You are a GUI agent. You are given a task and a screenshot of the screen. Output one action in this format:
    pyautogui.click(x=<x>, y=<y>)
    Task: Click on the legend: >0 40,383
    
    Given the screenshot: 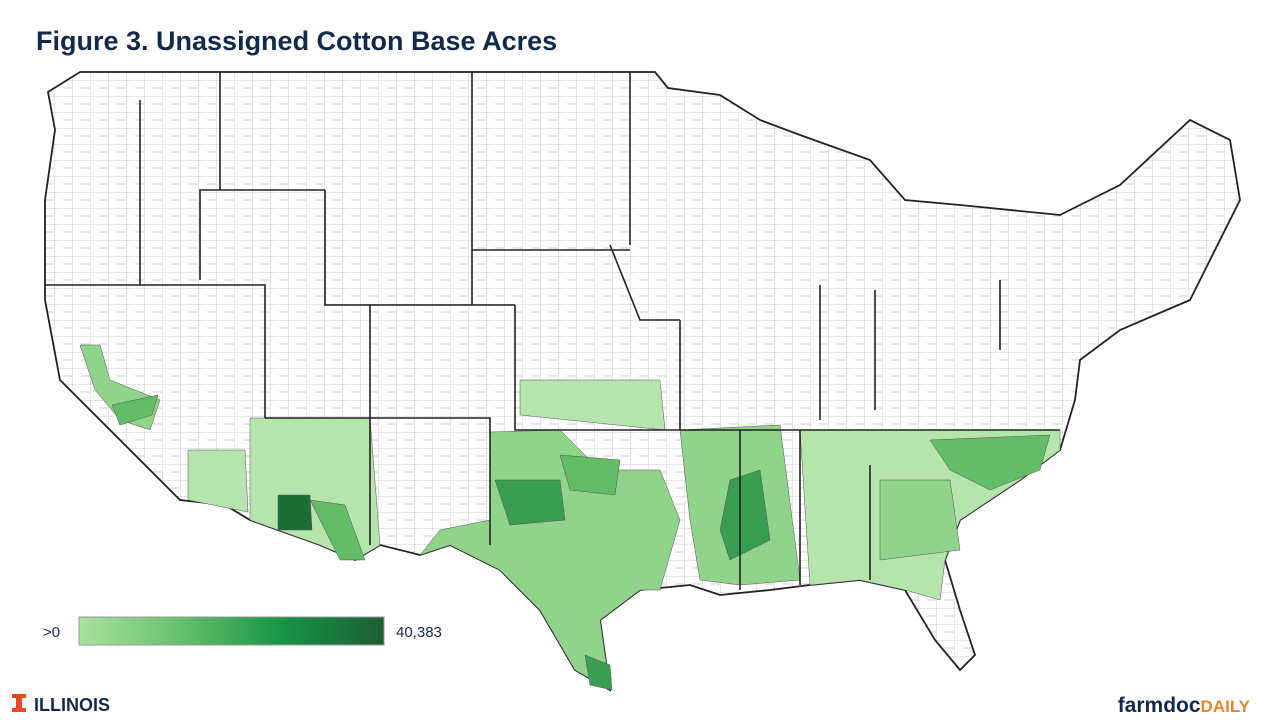 What is the action you would take?
    pyautogui.click(x=242, y=631)
    